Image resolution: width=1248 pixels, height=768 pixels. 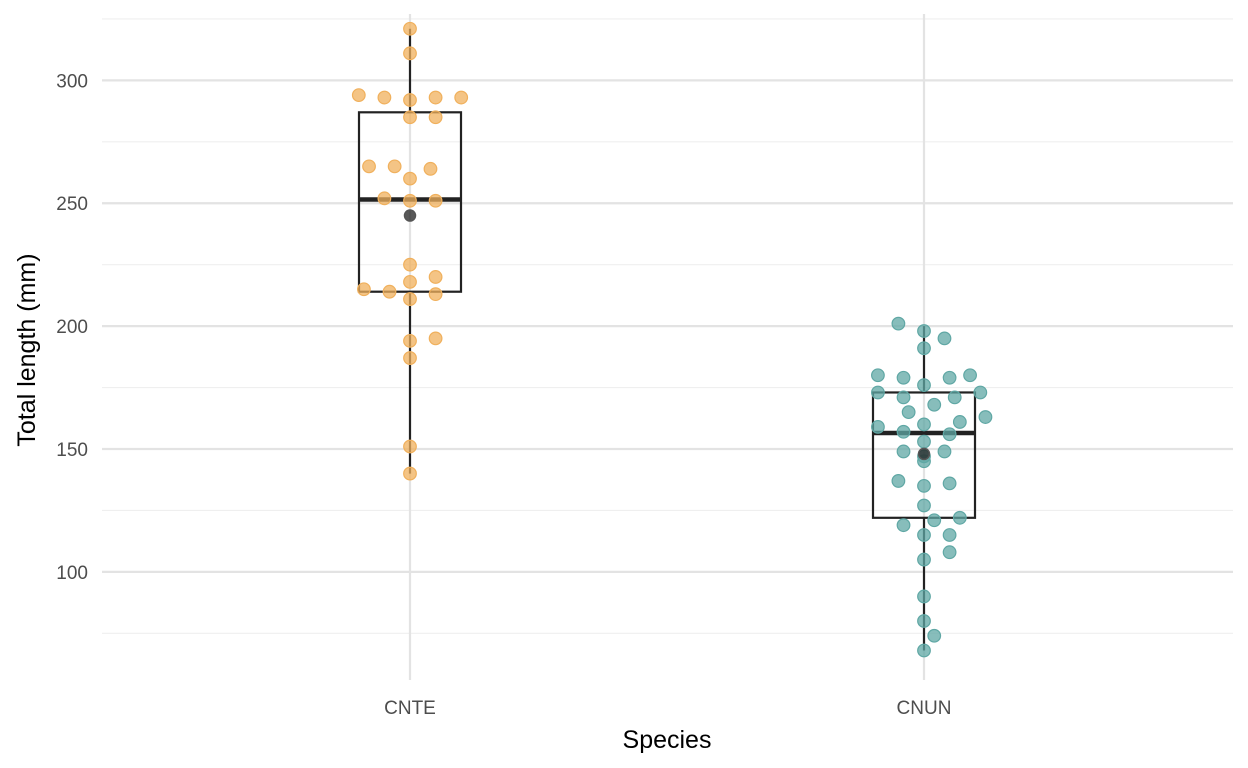 I want to click on iqr-box, so click(x=924, y=455).